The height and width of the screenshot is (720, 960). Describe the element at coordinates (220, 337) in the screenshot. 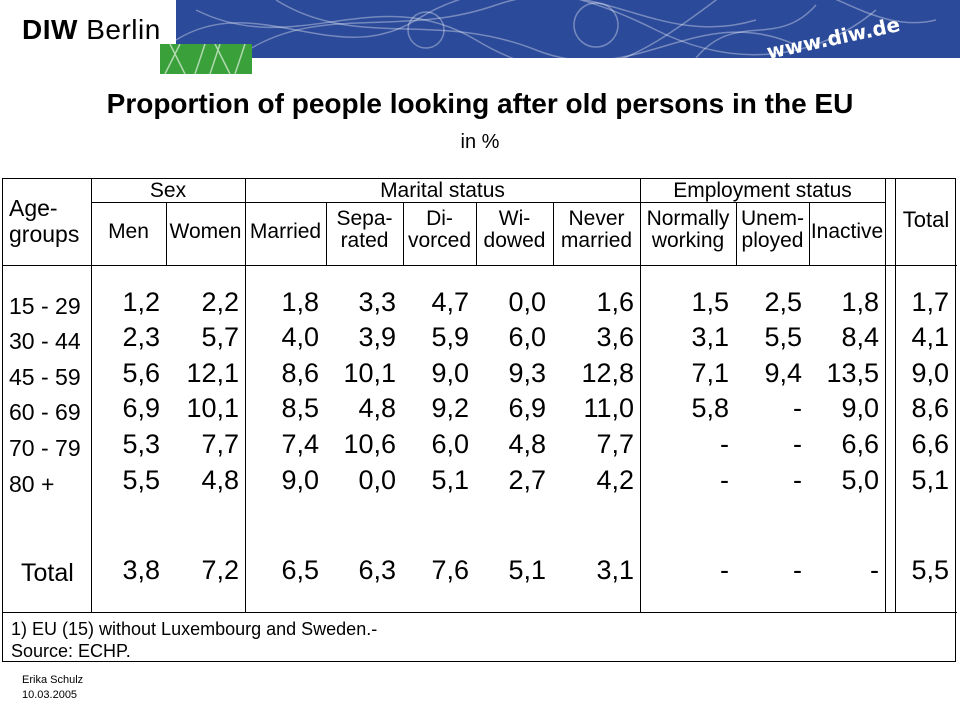

I see `table-cell: 5,7` at that location.